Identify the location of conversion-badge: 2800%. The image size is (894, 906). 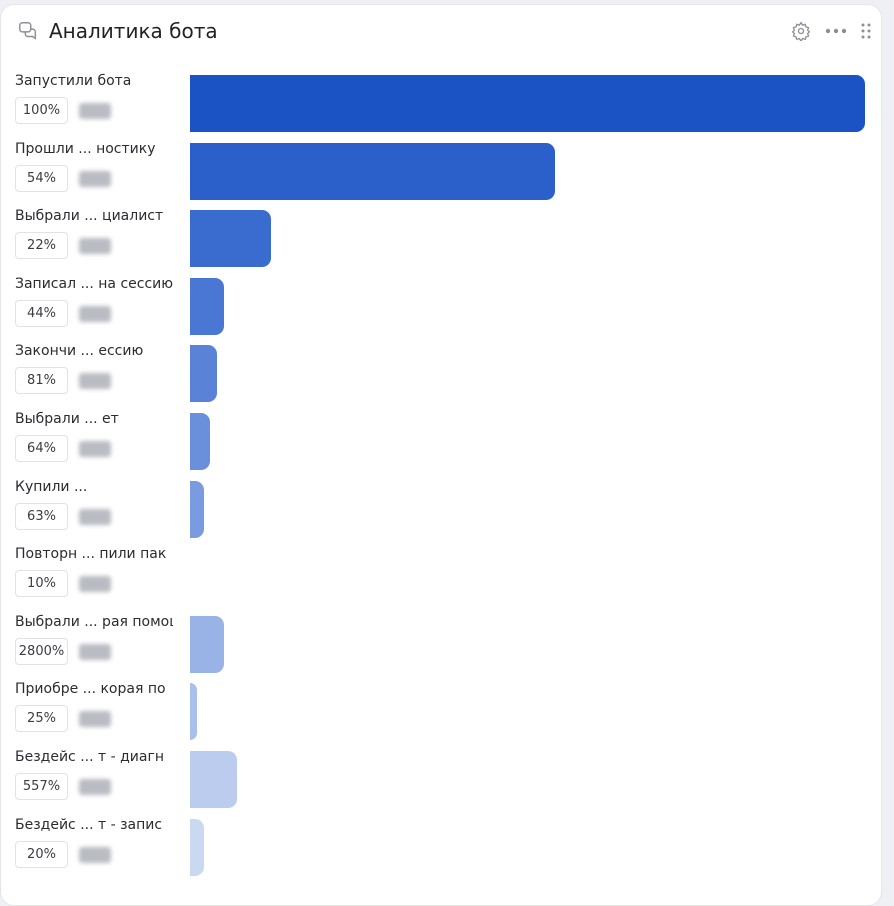
(41, 651).